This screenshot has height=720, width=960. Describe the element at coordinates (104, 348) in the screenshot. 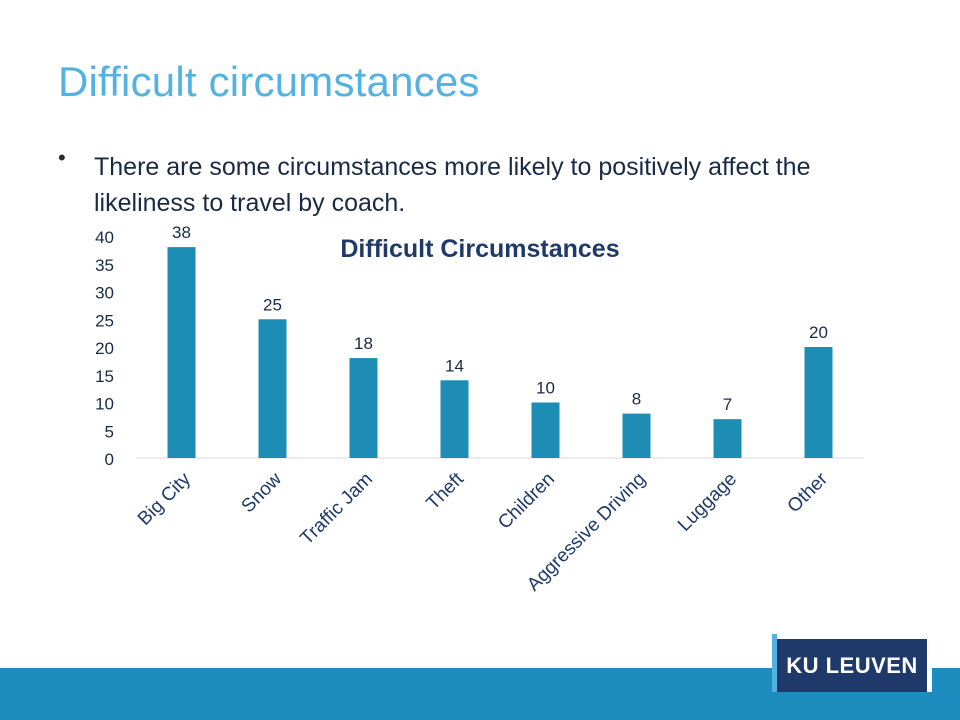

I see `y-tick-label: 20` at that location.